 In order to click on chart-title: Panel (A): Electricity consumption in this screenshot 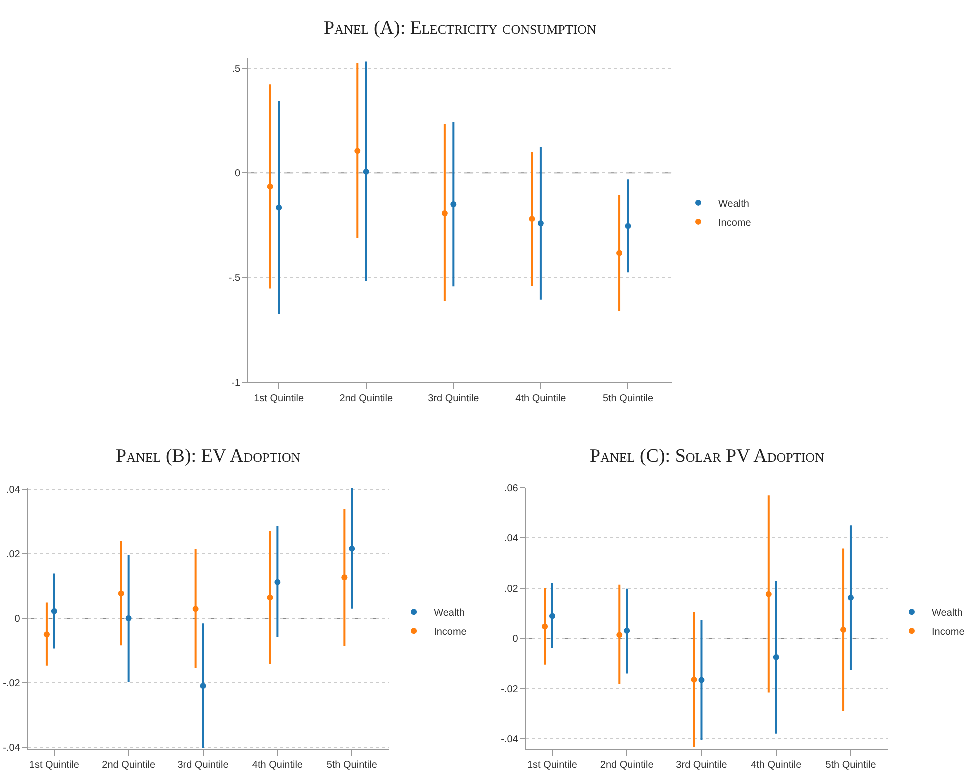, I will do `click(461, 28)`.